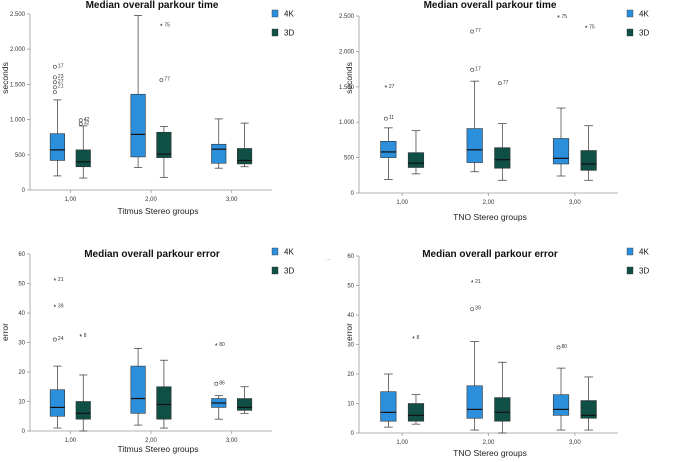 Image resolution: width=677 pixels, height=462 pixels. I want to click on outlier-label: 86, so click(222, 383).